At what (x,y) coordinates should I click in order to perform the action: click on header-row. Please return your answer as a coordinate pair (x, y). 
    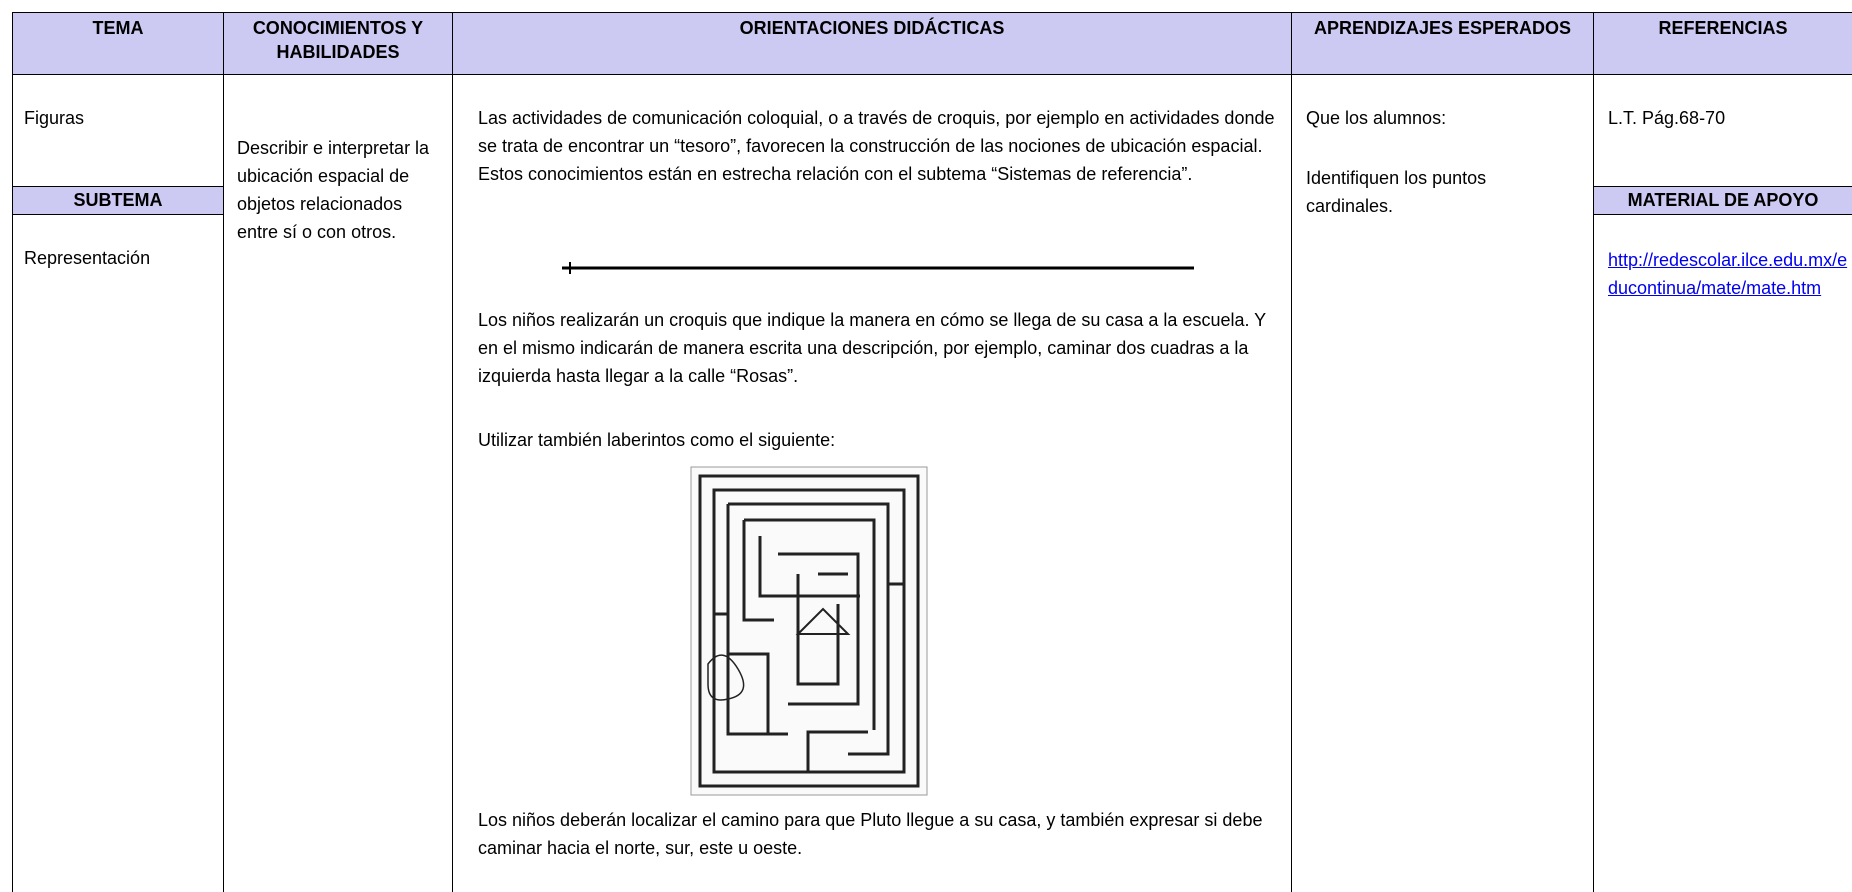
    Looking at the image, I should click on (932, 43).